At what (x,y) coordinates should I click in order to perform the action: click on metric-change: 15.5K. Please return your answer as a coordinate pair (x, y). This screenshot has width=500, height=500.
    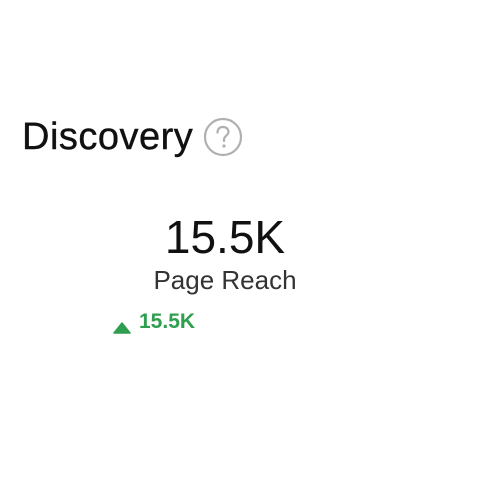
    Looking at the image, I should click on (154, 322).